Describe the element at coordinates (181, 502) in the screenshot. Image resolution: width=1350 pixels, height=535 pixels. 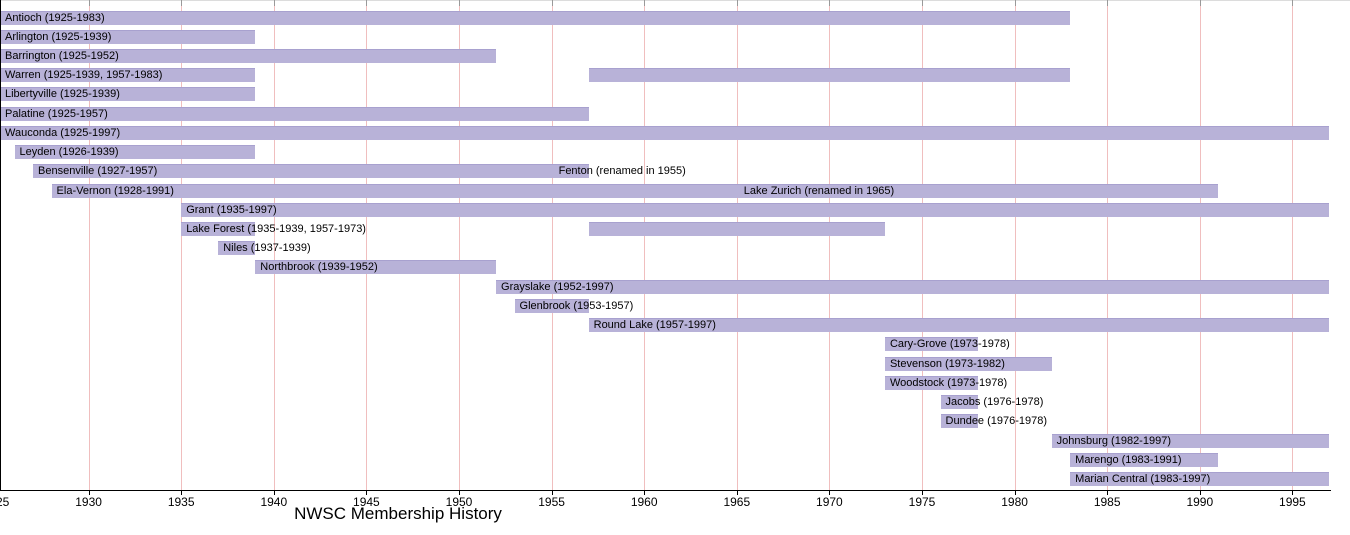
I see `x-axis-tick-label: 1935` at that location.